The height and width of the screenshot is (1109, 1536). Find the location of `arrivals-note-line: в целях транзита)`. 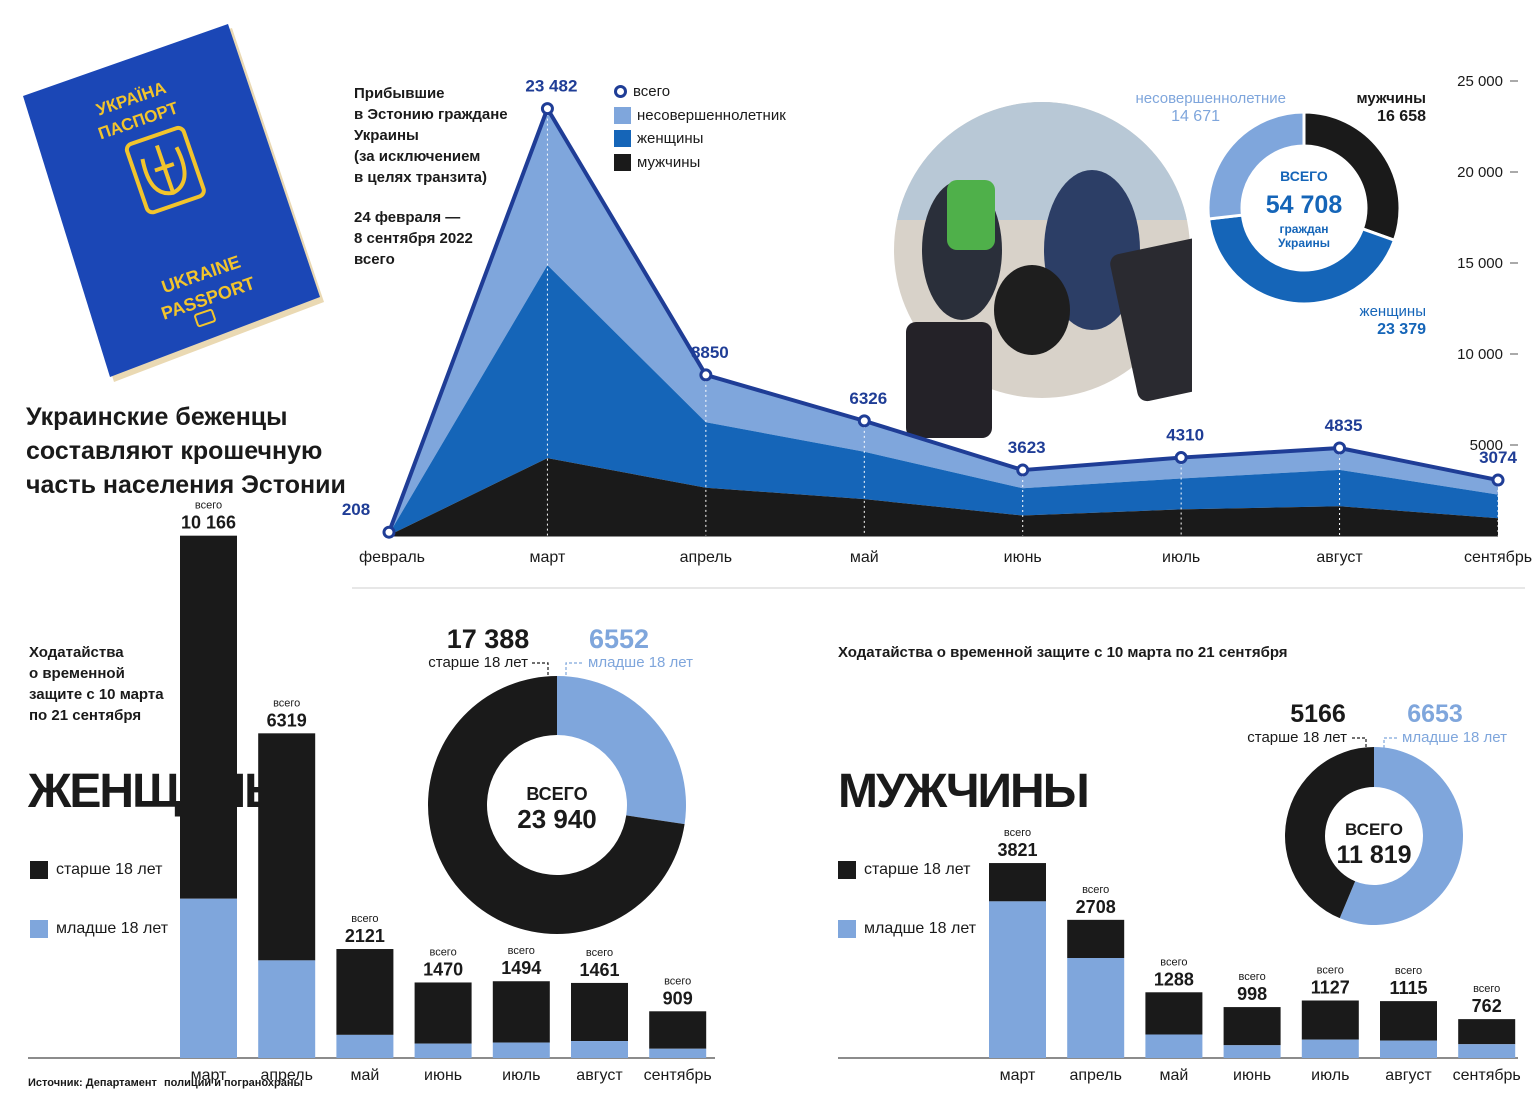

arrivals-note-line: в целях транзита) is located at coordinates (421, 177).